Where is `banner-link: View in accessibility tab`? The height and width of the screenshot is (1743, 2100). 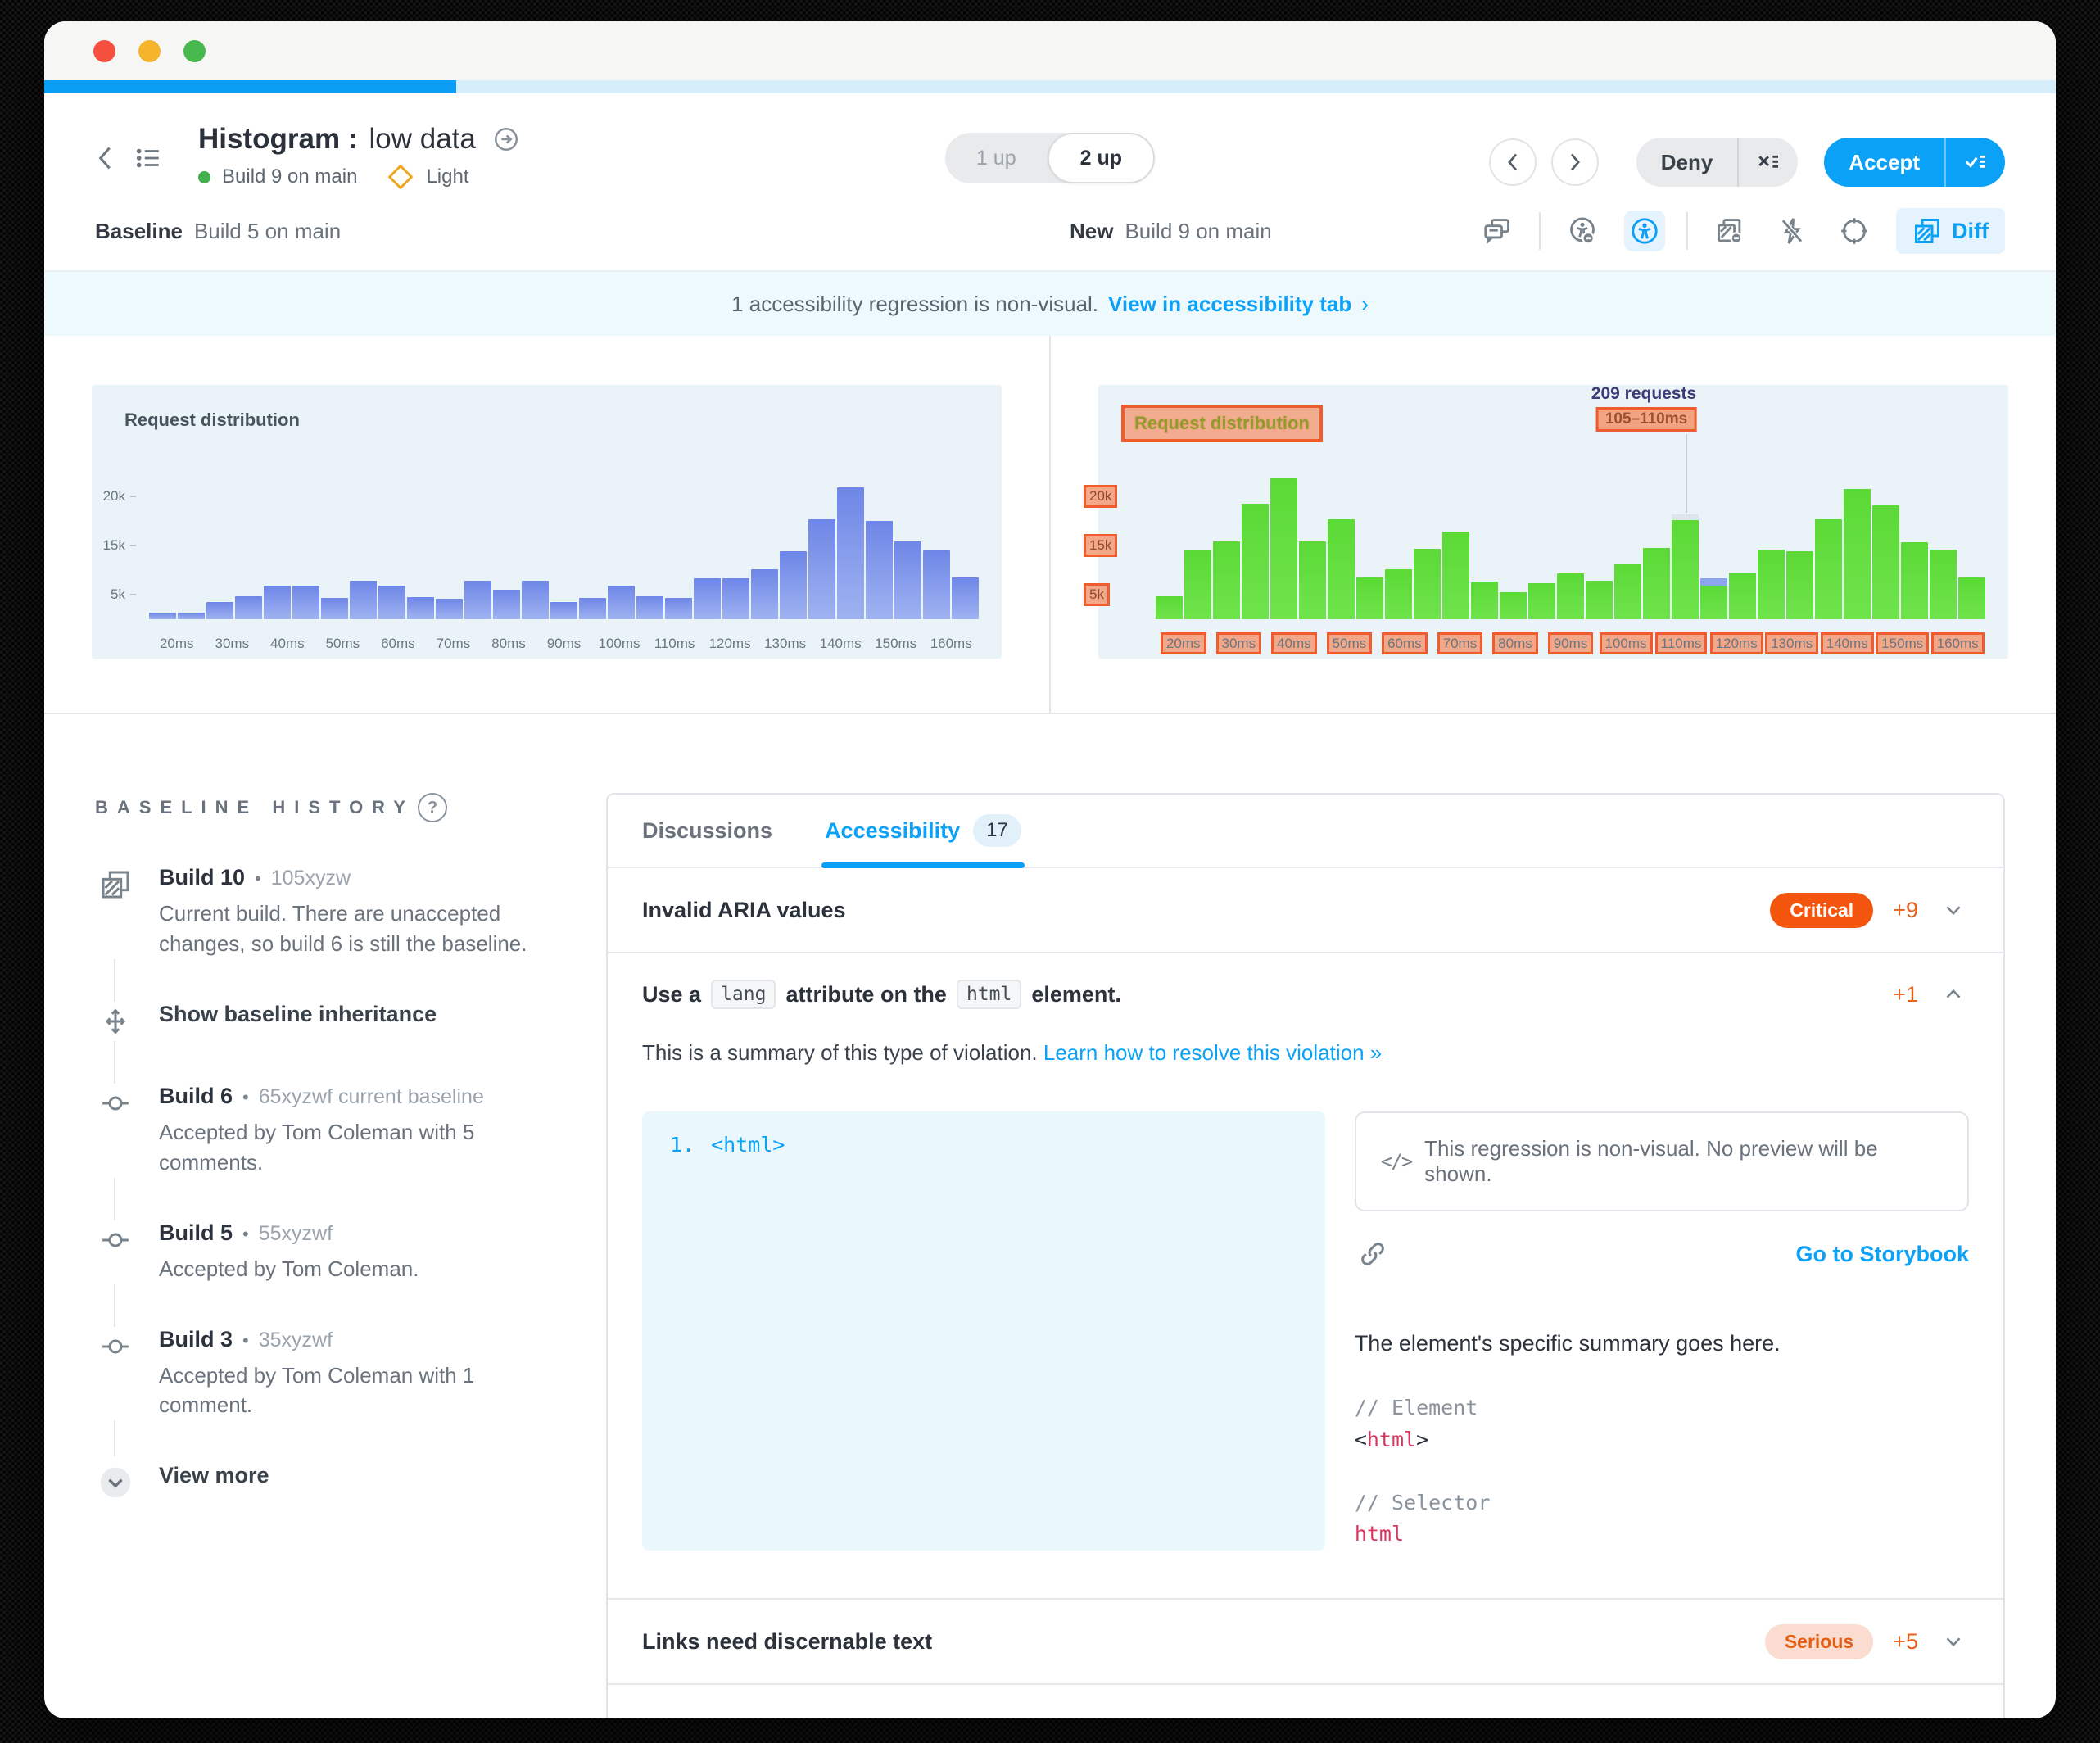
banner-link: View in accessibility tab is located at coordinates (1230, 303).